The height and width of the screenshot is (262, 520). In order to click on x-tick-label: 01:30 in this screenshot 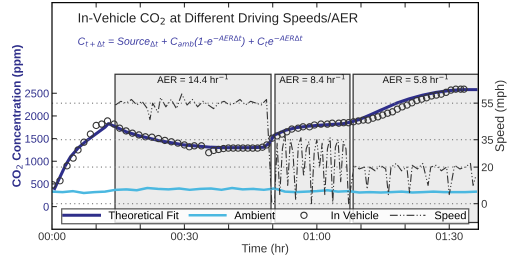, I will do `click(449, 236)`.